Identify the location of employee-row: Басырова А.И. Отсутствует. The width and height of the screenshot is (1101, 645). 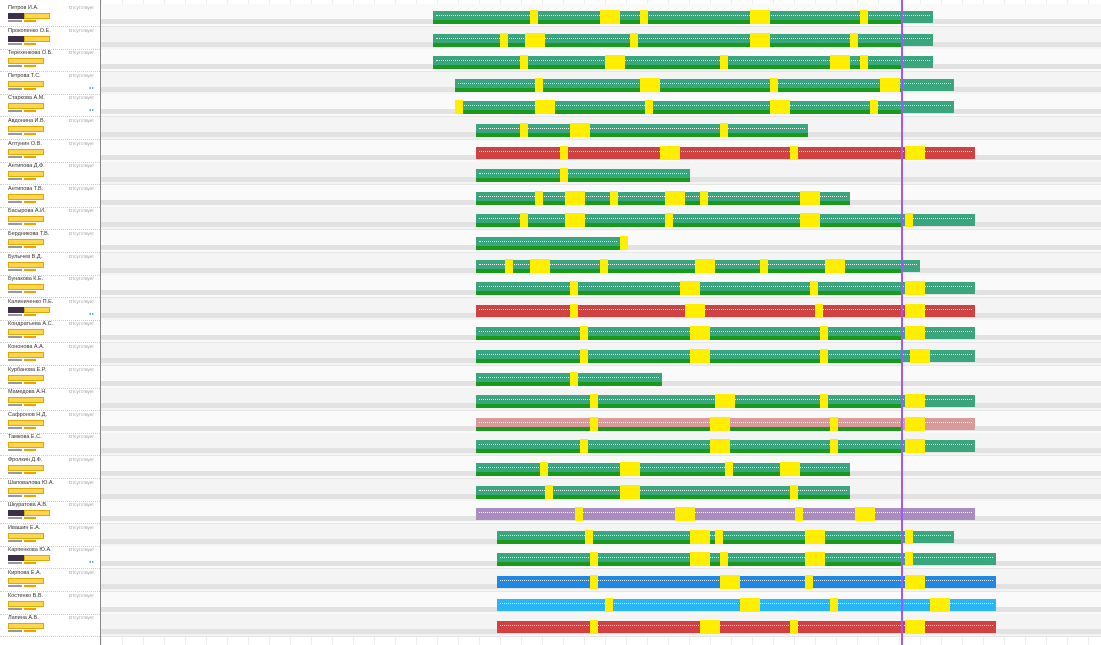
(50, 219).